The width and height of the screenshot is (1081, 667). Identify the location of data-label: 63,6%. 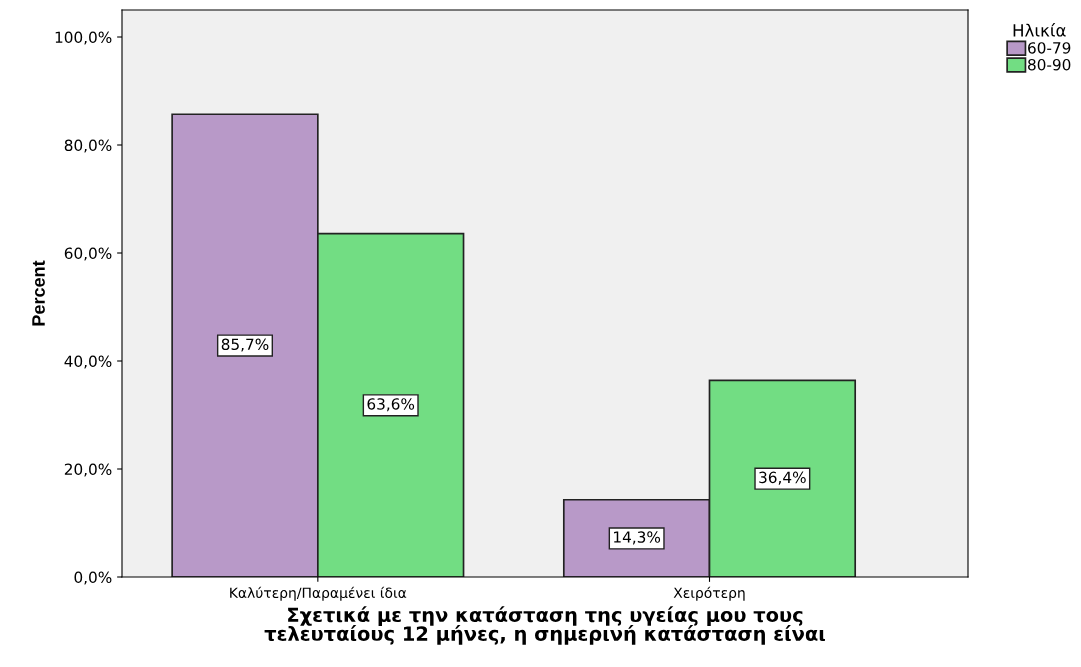
(391, 405).